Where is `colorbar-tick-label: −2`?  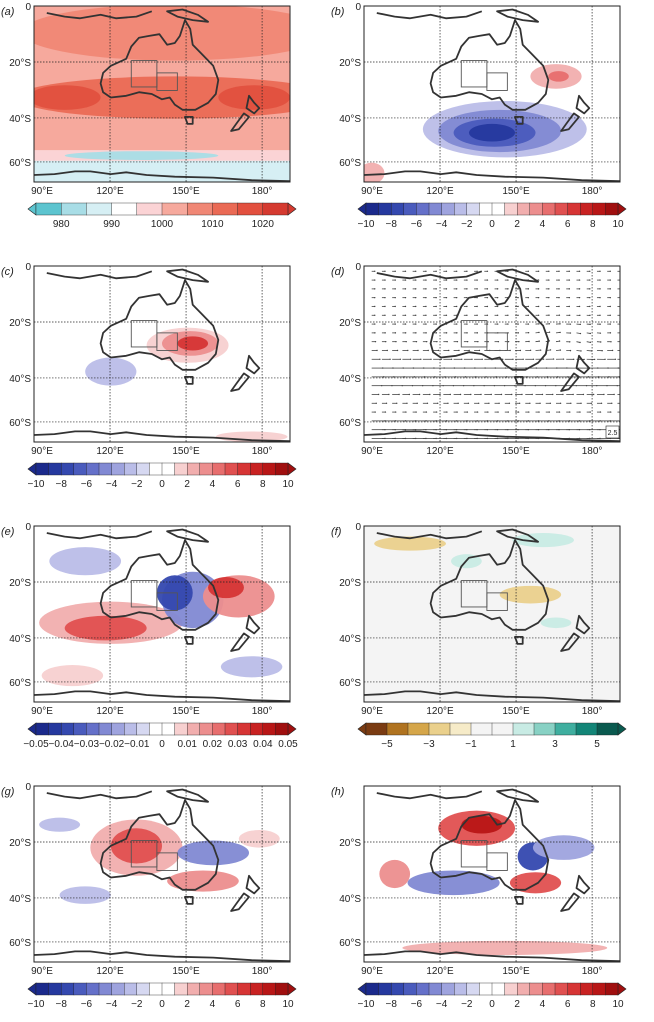
colorbar-tick-label: −2 is located at coordinates (137, 1004).